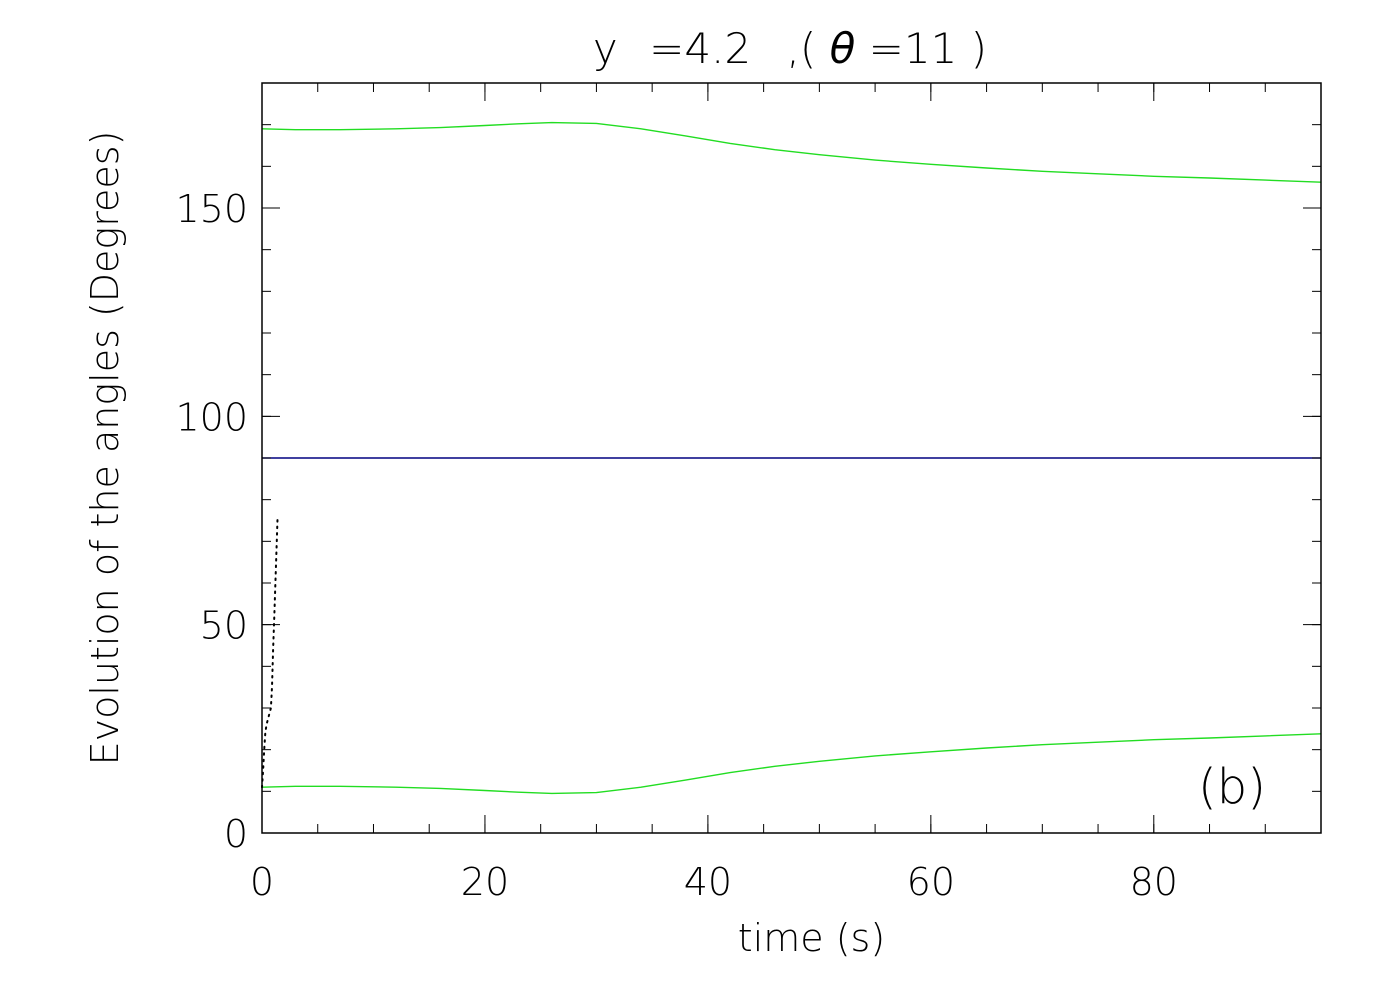  I want to click on y-axis-label: Evolution of the angles (Degrees), so click(105, 448).